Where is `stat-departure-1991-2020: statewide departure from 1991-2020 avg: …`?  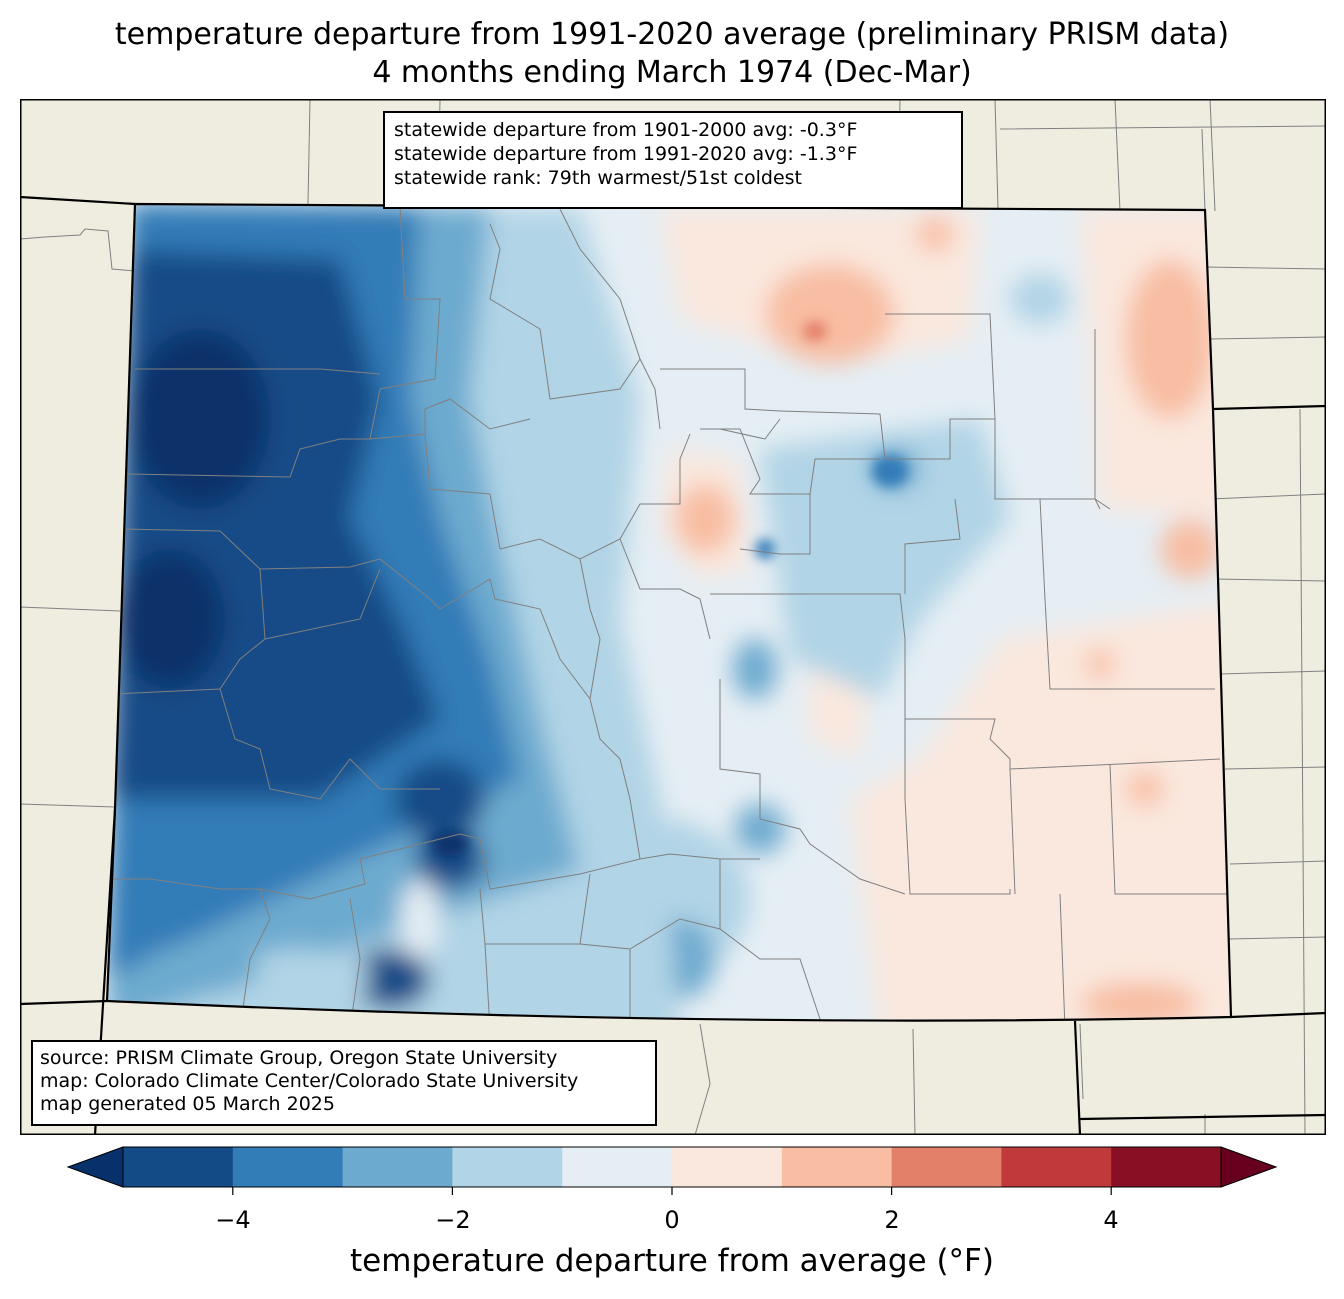
stat-departure-1991-2020: statewide departure from 1991-2020 avg: … is located at coordinates (626, 154).